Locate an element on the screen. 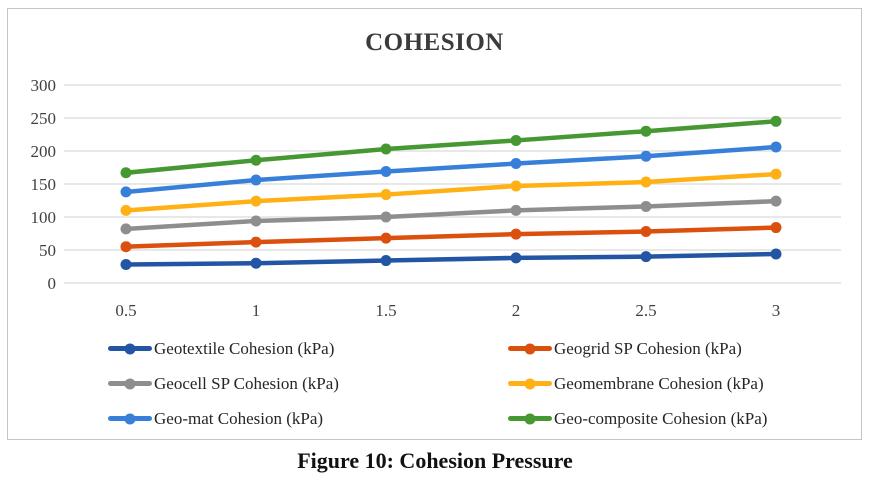 The height and width of the screenshot is (486, 870). legend-item-geomembrane: Geomembrane Cohesion (kPa) is located at coordinates (648, 383).